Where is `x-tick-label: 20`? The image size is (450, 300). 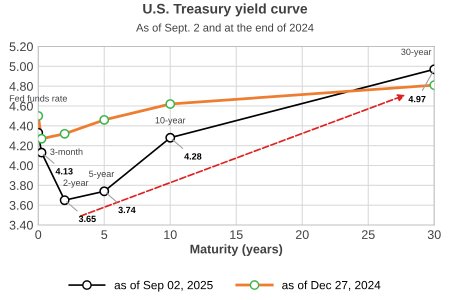
x-tick-label: 20 is located at coordinates (302, 235).